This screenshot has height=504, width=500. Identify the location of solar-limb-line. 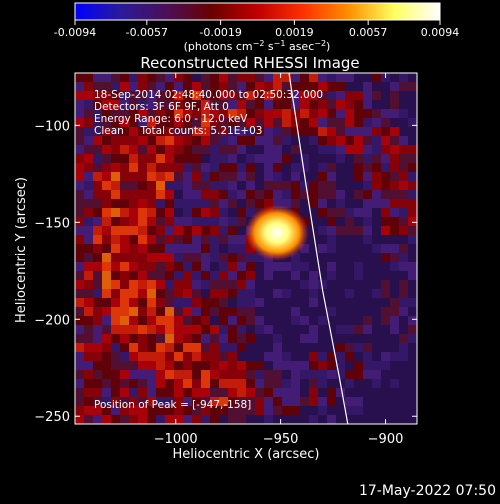
(318, 248).